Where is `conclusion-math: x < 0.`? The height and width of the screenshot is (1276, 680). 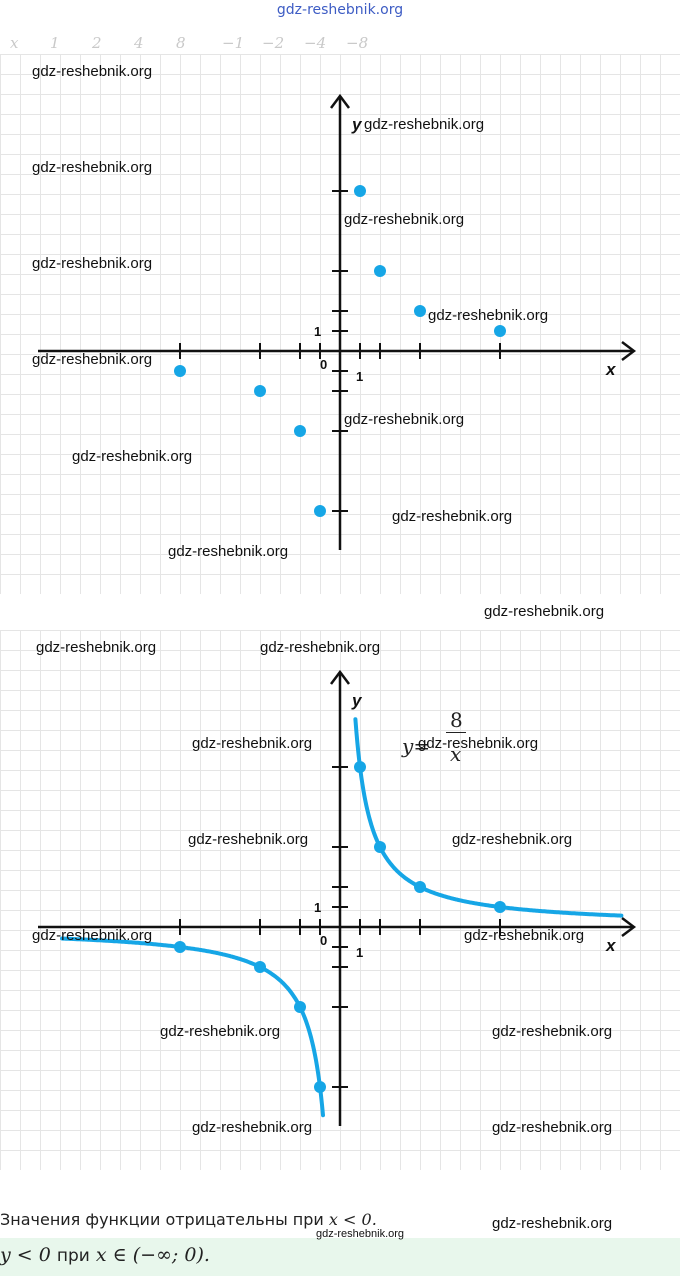 conclusion-math: x < 0. is located at coordinates (352, 1219).